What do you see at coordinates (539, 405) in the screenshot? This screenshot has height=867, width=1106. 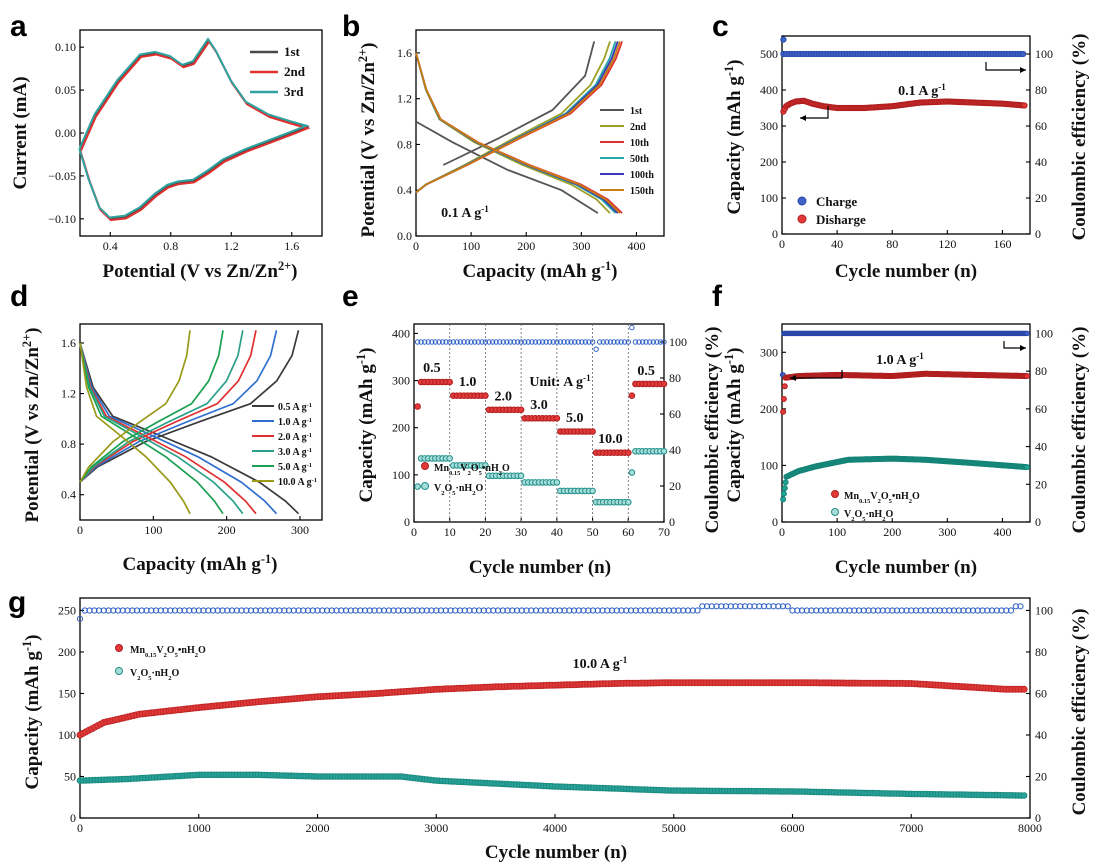 I see `rate-label-e: 3.0` at bounding box center [539, 405].